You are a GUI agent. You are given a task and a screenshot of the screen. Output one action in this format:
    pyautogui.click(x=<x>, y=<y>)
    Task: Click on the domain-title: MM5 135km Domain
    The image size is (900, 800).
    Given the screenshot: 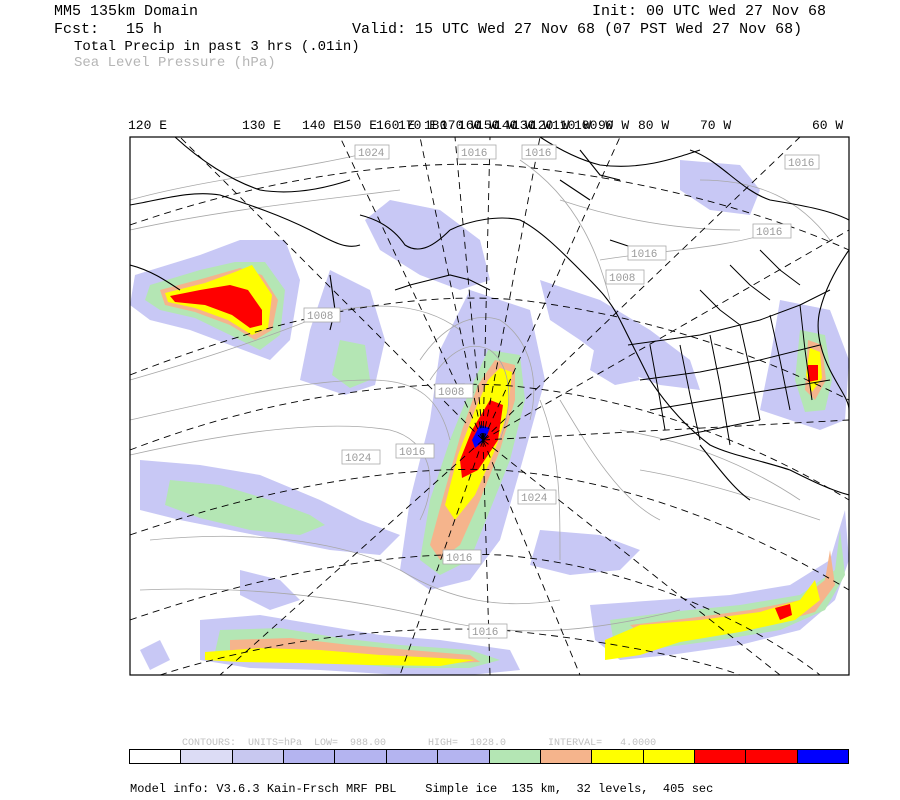 What is the action you would take?
    pyautogui.click(x=126, y=11)
    